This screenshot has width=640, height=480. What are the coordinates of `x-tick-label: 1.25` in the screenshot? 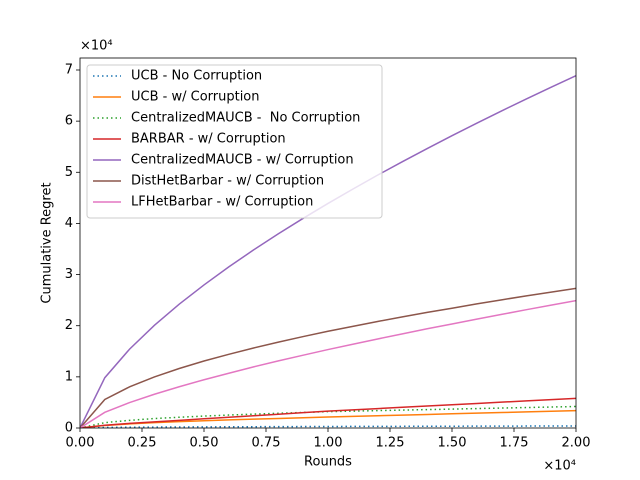 It's located at (390, 443).